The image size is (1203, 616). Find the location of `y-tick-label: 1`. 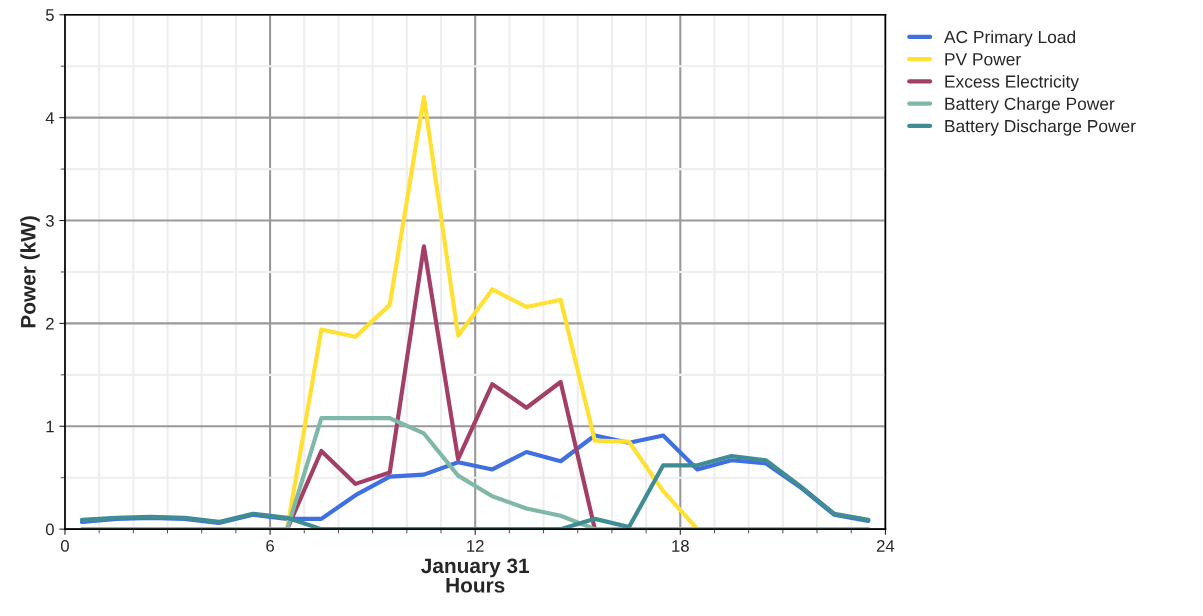

y-tick-label: 1 is located at coordinates (50, 426).